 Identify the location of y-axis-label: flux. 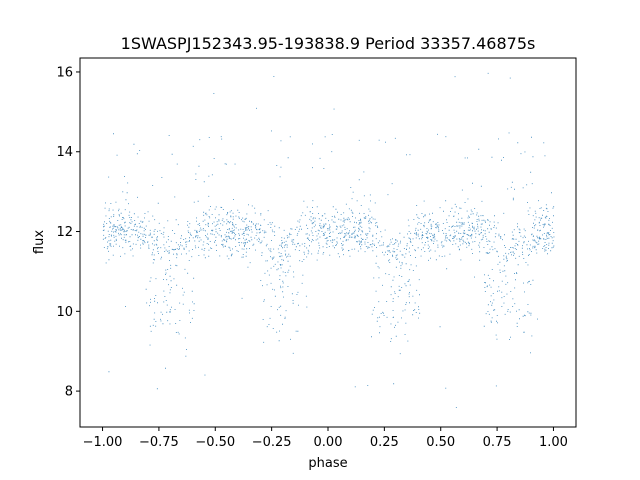
(39, 242).